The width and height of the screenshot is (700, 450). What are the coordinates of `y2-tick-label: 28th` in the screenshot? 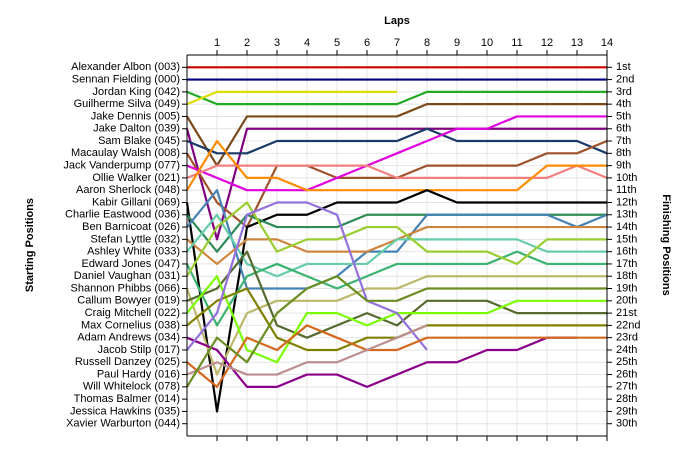 It's located at (626, 399).